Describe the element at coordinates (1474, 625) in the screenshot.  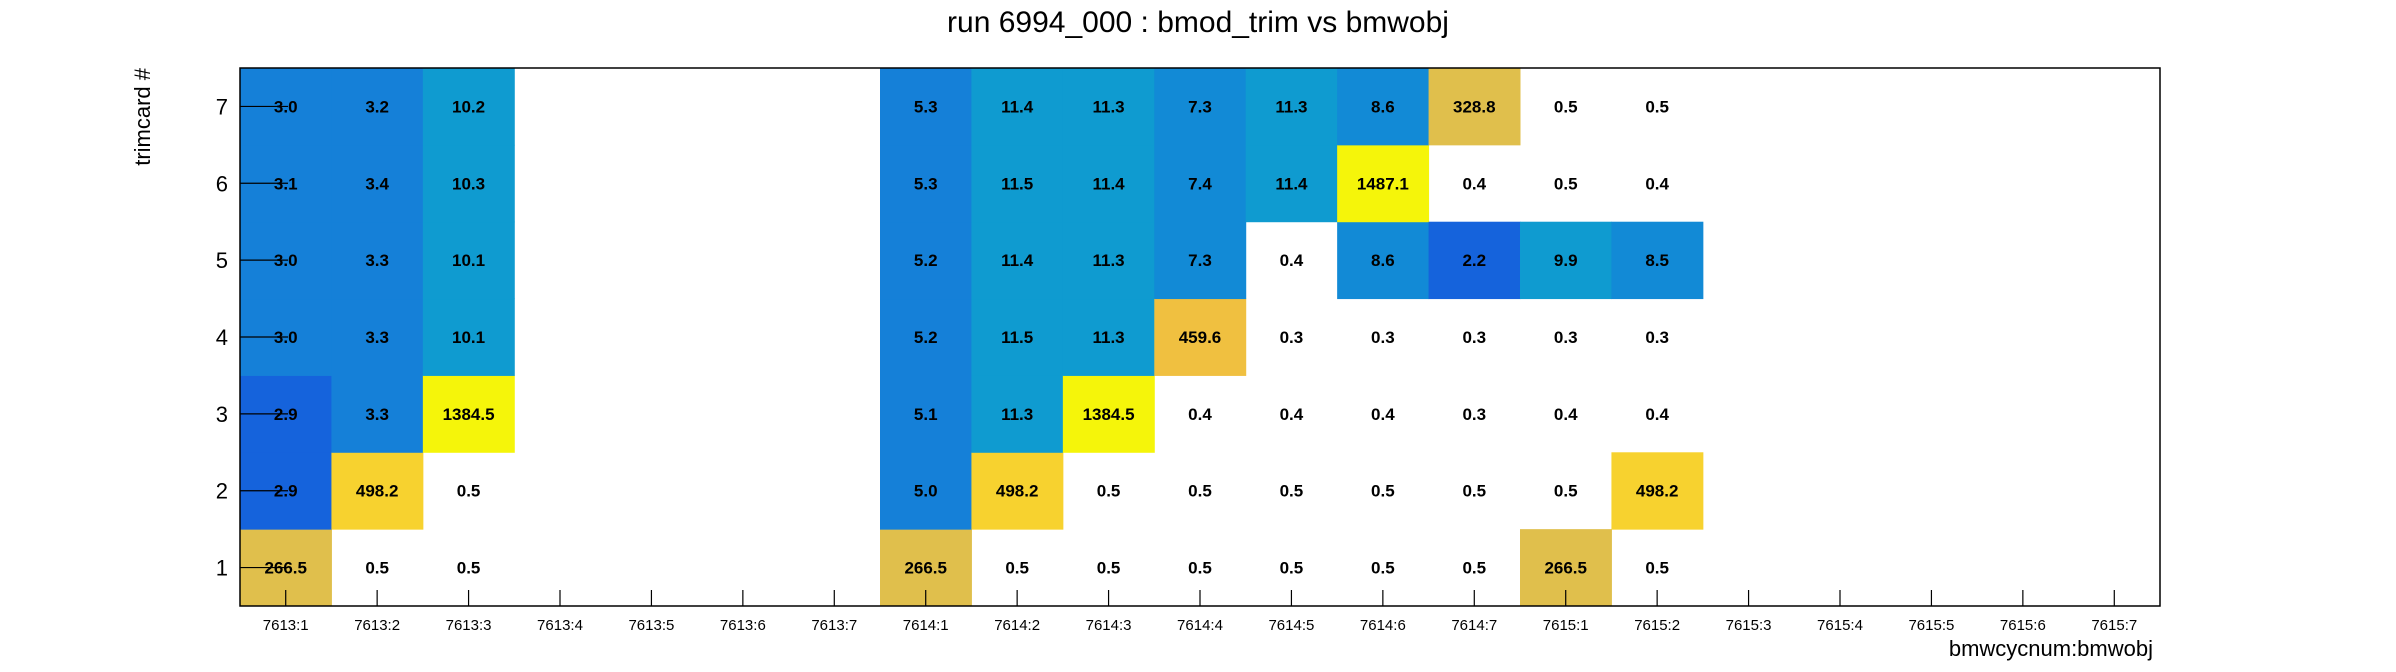
I see `x-tick-label: 7614:7` at that location.